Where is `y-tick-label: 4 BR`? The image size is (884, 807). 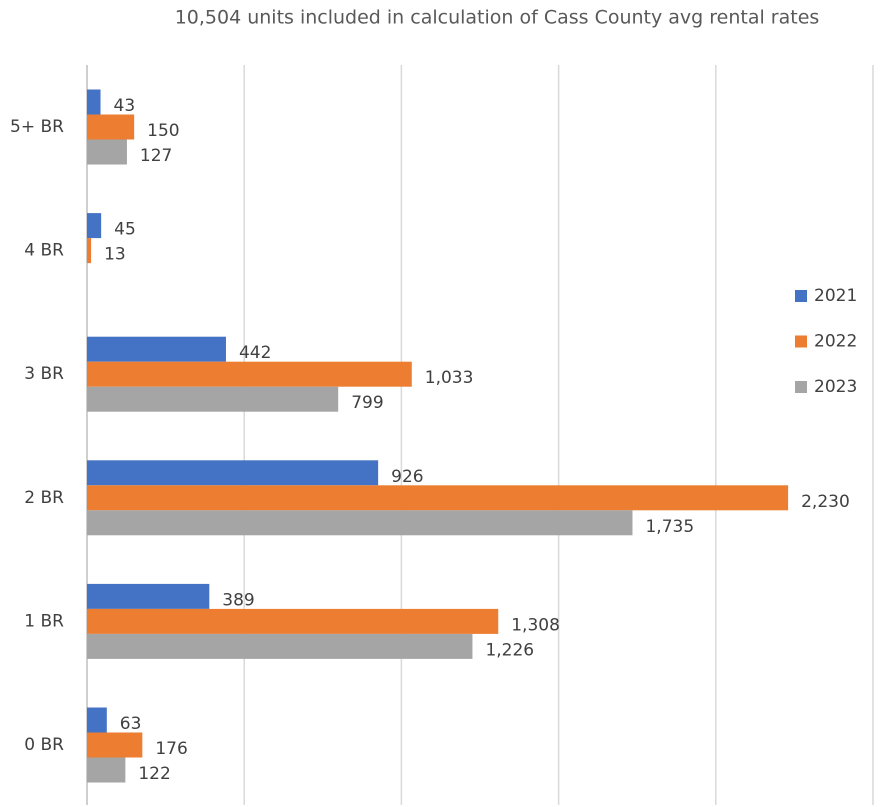 y-tick-label: 4 BR is located at coordinates (44, 251).